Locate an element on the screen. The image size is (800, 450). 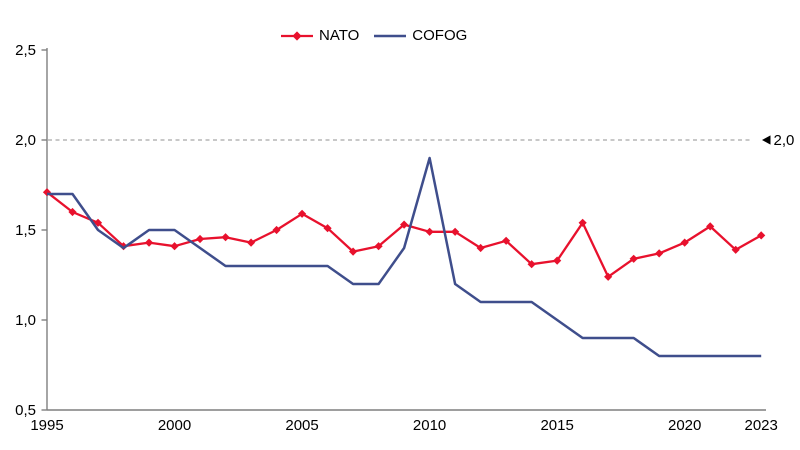
nato-line-swatch is located at coordinates (297, 36).